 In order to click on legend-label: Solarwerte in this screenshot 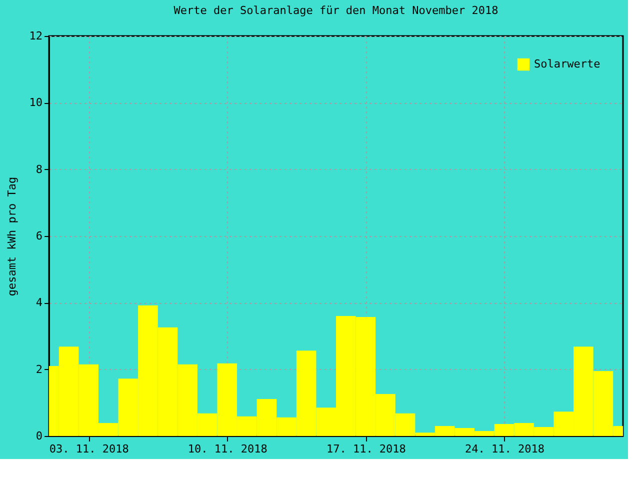, I will do `click(567, 64)`.